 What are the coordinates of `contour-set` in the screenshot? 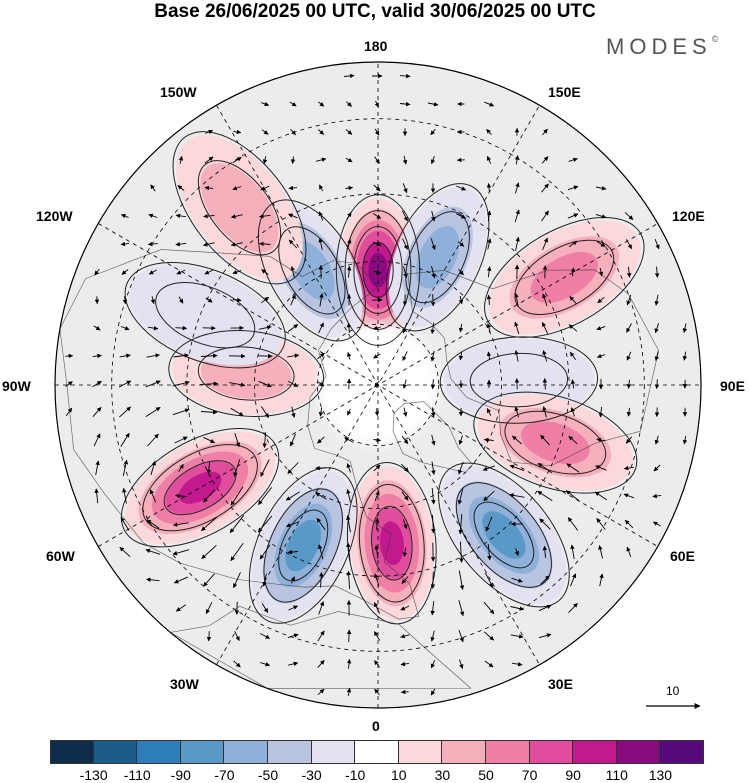 It's located at (200, 487).